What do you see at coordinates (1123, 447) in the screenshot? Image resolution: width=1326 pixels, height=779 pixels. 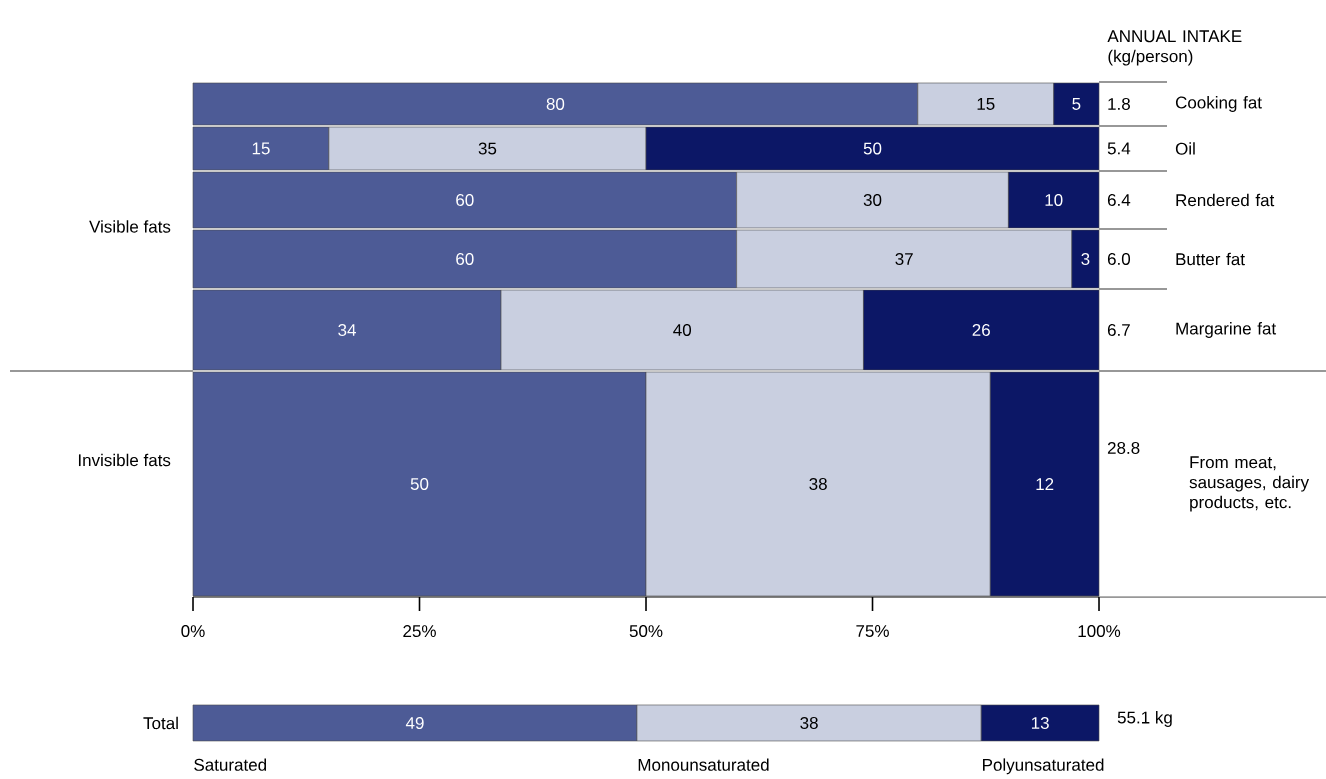 I see `text: 28.8` at bounding box center [1123, 447].